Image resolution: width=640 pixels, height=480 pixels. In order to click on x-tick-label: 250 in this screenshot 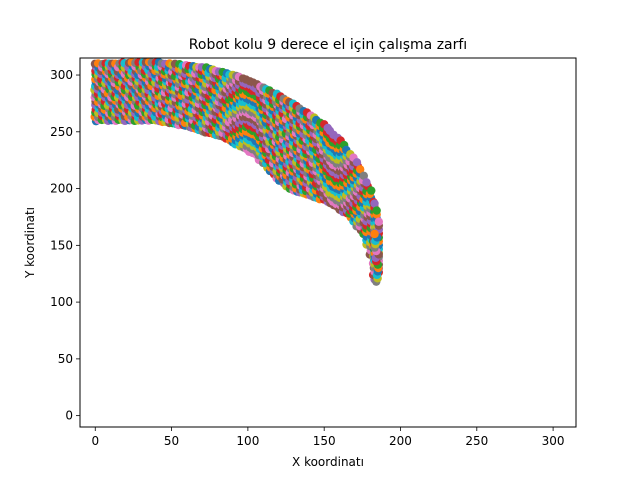, I will do `click(476, 441)`.